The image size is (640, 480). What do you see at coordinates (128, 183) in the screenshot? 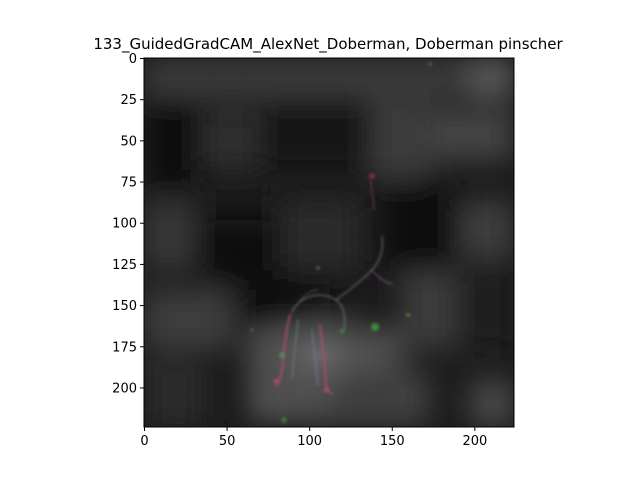
I see `y-tick-label: 75` at bounding box center [128, 183].